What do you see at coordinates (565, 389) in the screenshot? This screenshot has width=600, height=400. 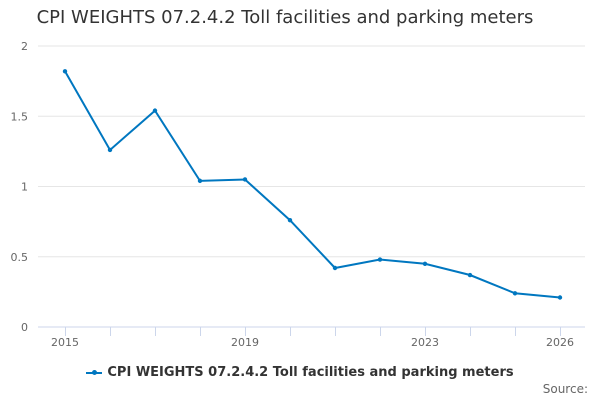 I see `source-label: Source:` at bounding box center [565, 389].